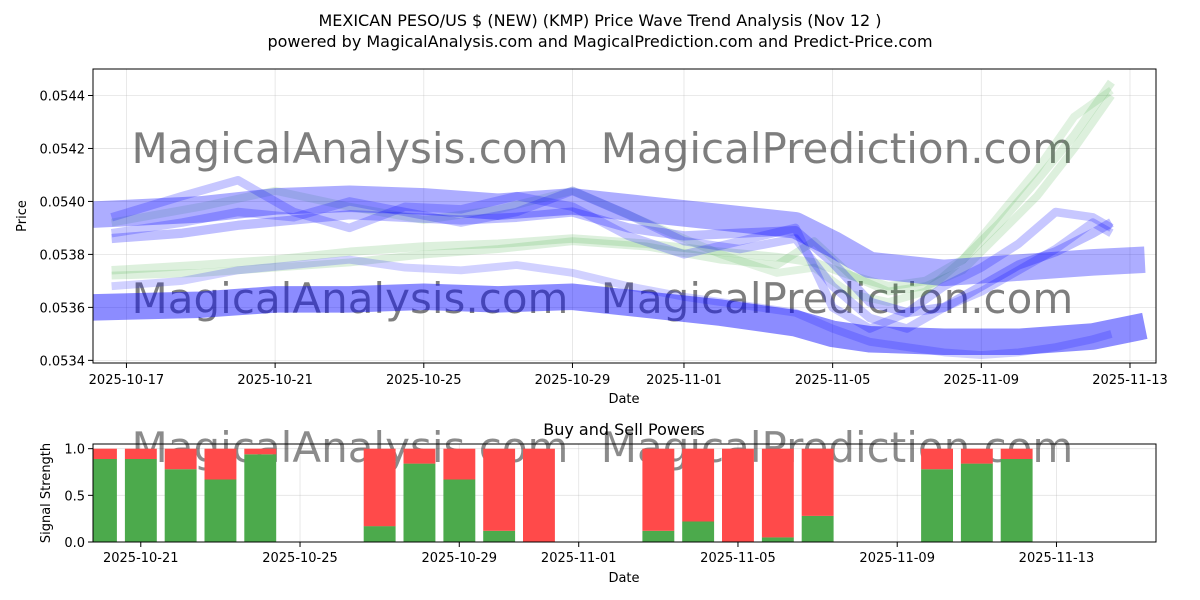 This screenshot has height=600, width=1200. Describe the element at coordinates (738, 558) in the screenshot. I see `buy-sell-x-tick-label: 2025-11-05` at that location.